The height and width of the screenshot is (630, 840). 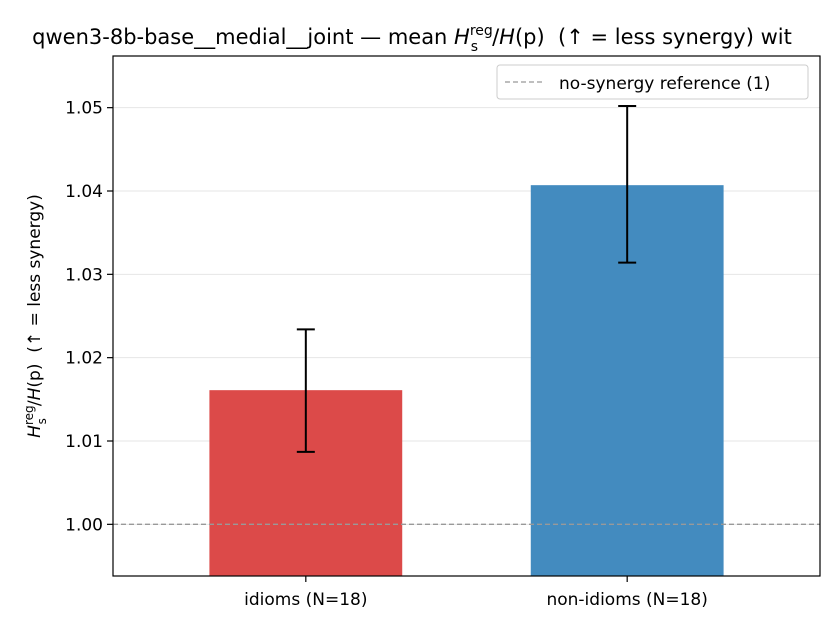 I want to click on legend-box, so click(x=652, y=82).